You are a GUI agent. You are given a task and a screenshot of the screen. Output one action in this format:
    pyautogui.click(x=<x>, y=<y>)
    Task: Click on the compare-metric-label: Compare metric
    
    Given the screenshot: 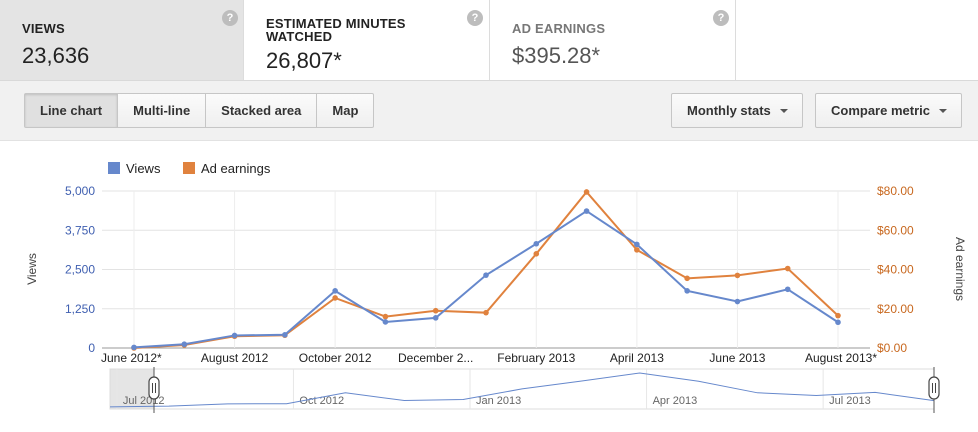 What is the action you would take?
    pyautogui.click(x=880, y=110)
    